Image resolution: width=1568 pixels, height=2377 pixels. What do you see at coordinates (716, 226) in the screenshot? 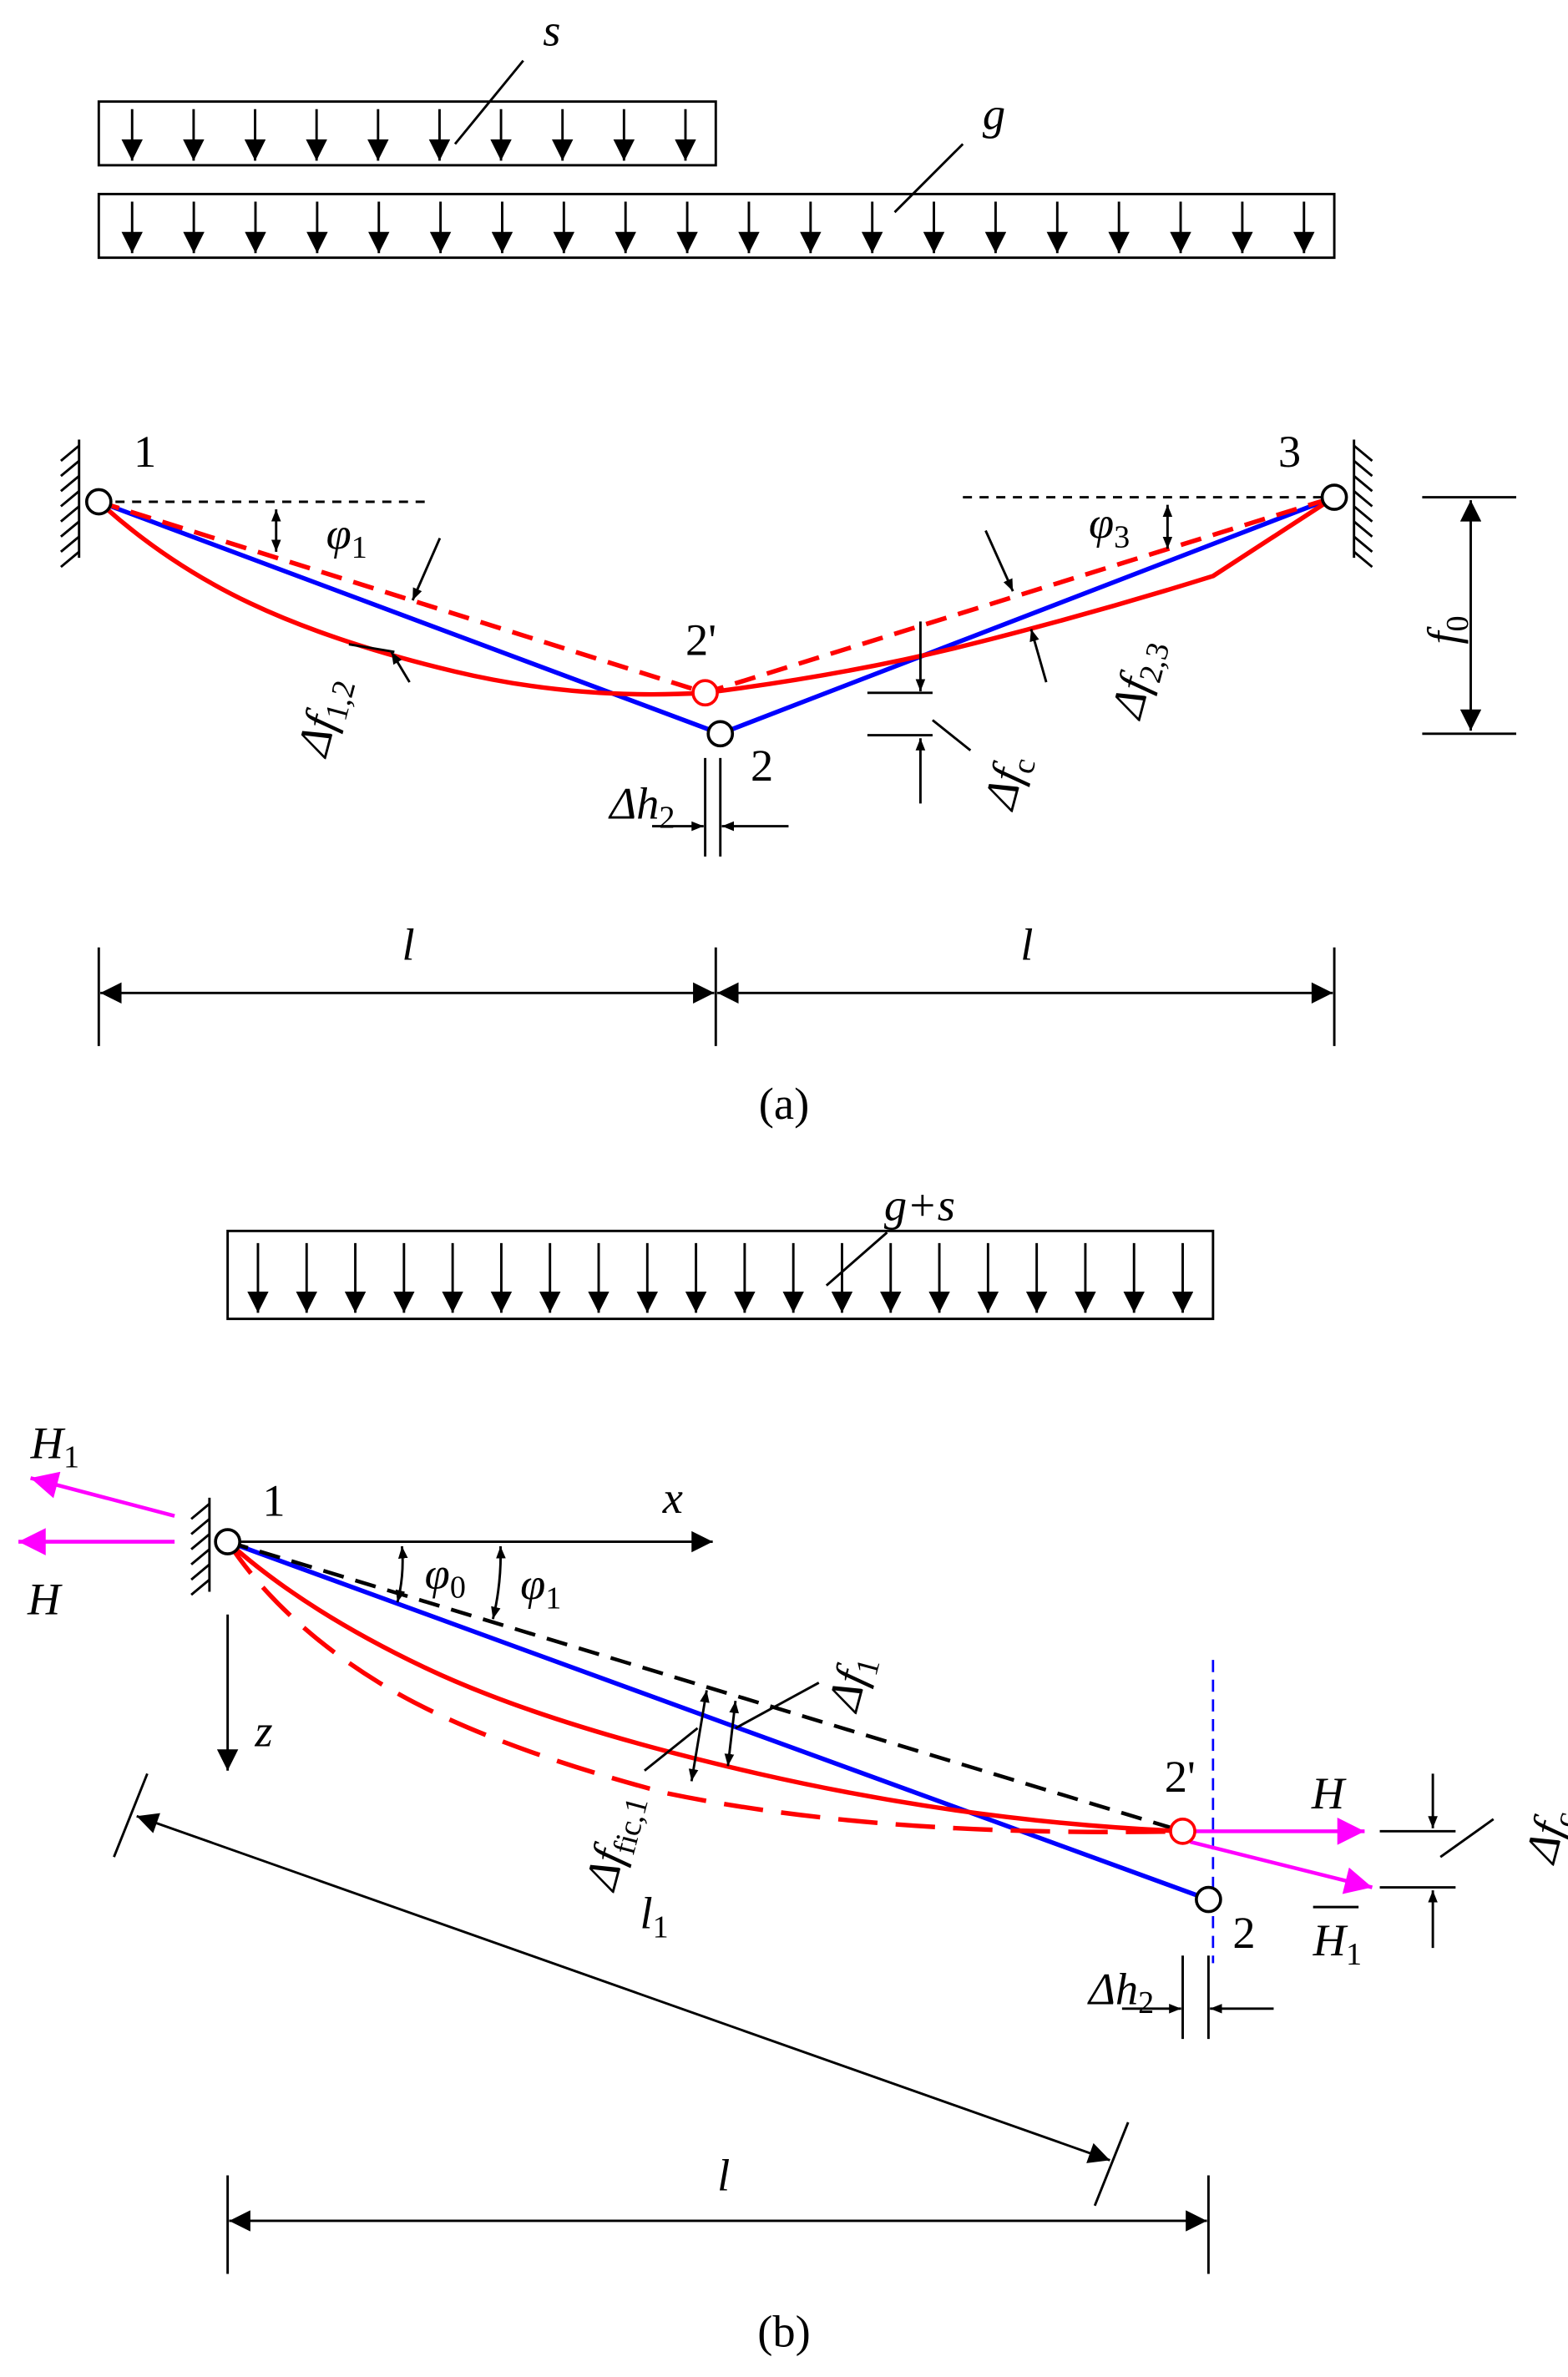
I see `load-box-g` at bounding box center [716, 226].